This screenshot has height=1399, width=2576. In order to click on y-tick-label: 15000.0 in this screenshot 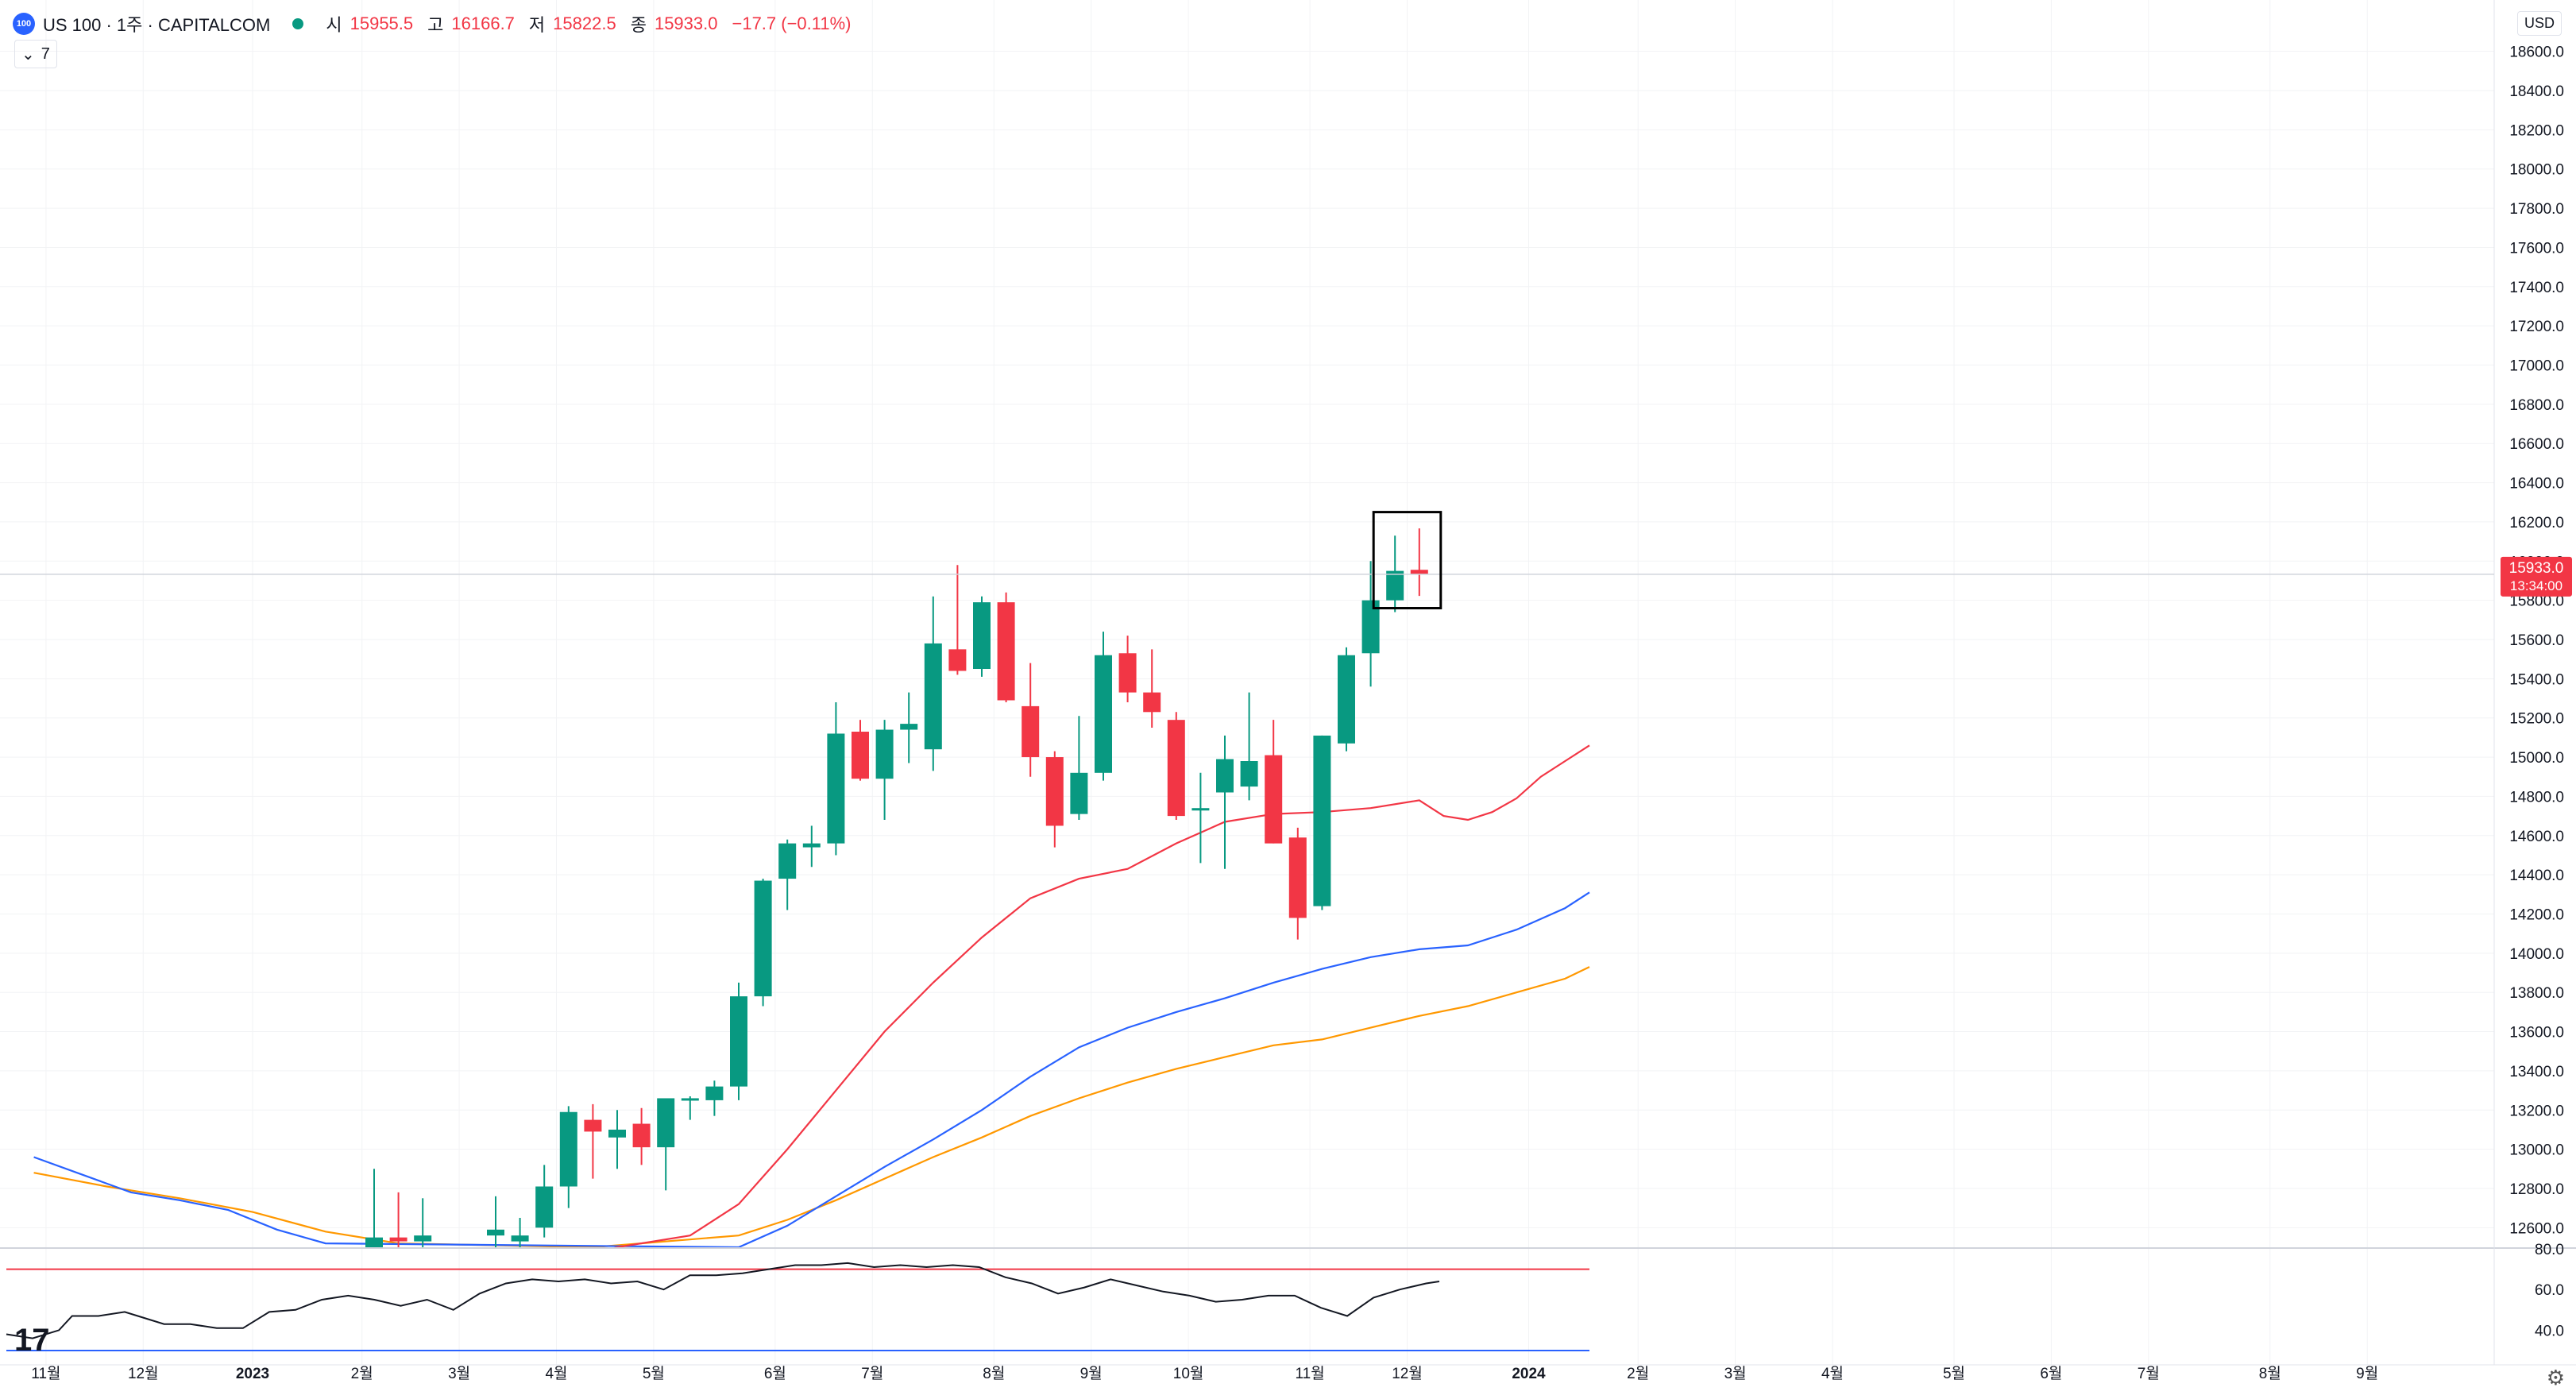, I will do `click(2536, 758)`.